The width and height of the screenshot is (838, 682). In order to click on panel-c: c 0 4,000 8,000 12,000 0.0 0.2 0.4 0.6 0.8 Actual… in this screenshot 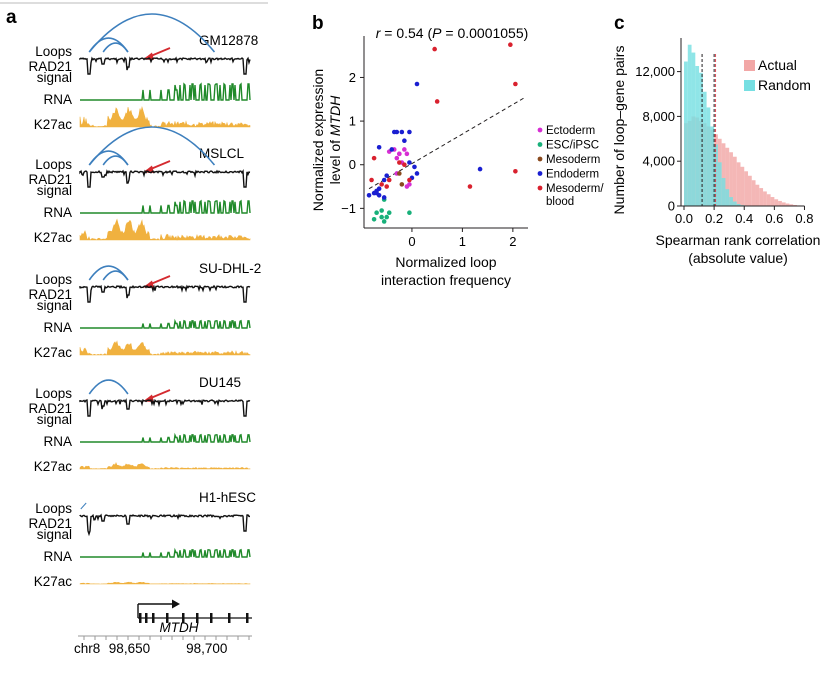, I will do `click(715, 139)`.